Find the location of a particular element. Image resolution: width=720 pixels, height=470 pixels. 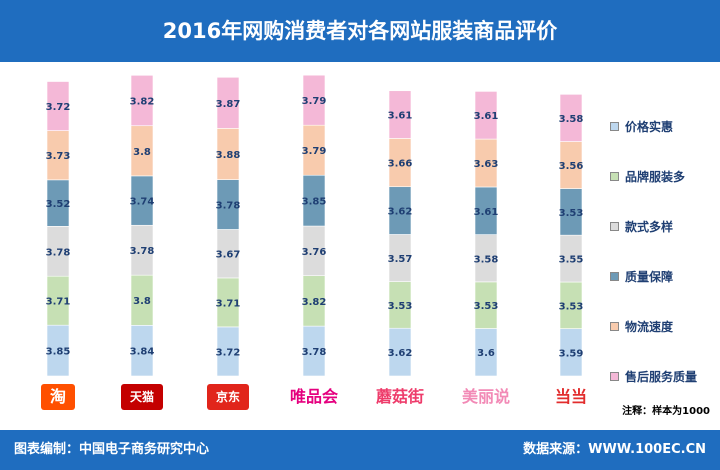

data-label: 3.57 is located at coordinates (400, 259).